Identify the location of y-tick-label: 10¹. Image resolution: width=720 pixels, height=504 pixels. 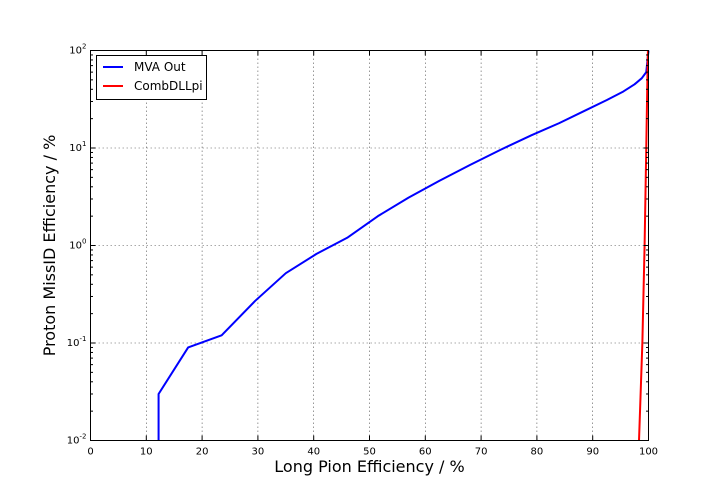
(77, 147).